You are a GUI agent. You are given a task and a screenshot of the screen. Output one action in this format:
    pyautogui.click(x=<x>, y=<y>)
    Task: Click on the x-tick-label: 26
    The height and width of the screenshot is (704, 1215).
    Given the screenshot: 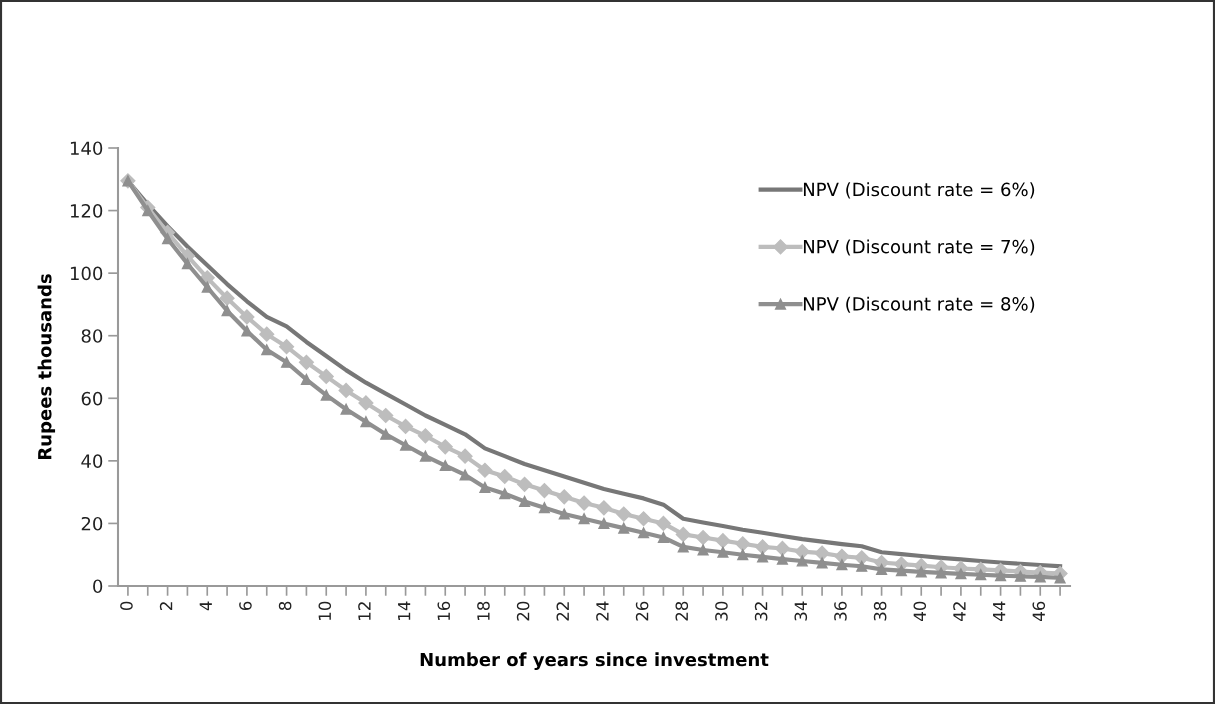 What is the action you would take?
    pyautogui.click(x=642, y=611)
    